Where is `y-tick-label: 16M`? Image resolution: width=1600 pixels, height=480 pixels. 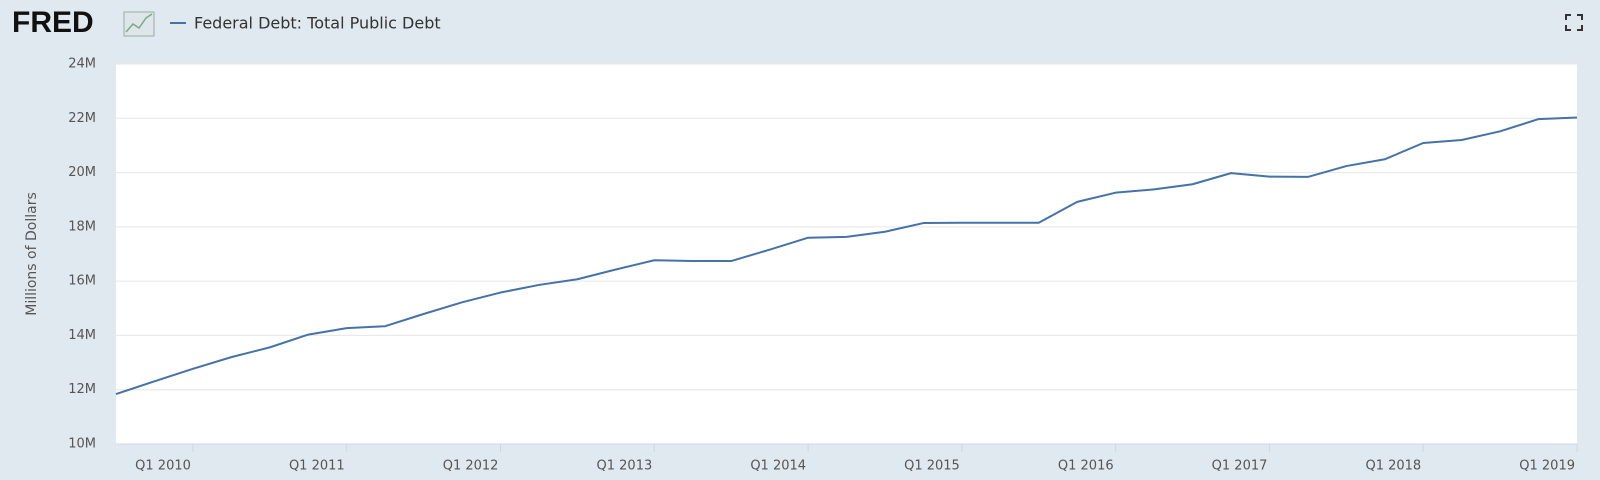 y-tick-label: 16M is located at coordinates (82, 281).